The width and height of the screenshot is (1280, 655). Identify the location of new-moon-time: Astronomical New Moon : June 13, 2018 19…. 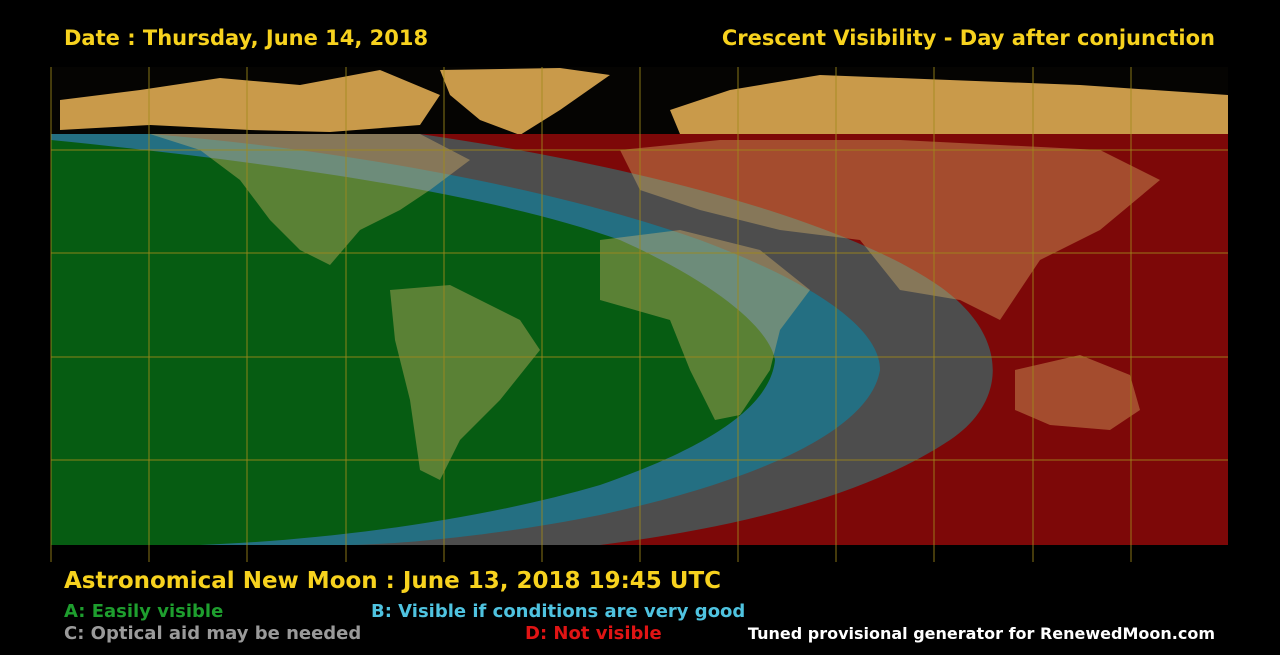
(392, 581).